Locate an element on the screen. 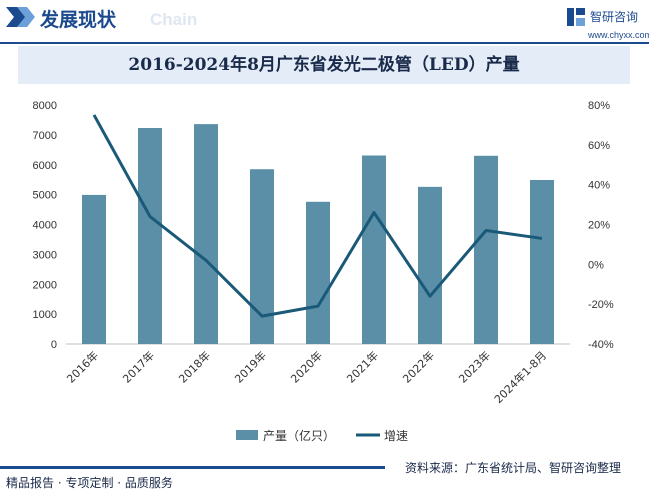 This screenshot has height=493, width=649. y-right-tick-label: 20% is located at coordinates (599, 226).